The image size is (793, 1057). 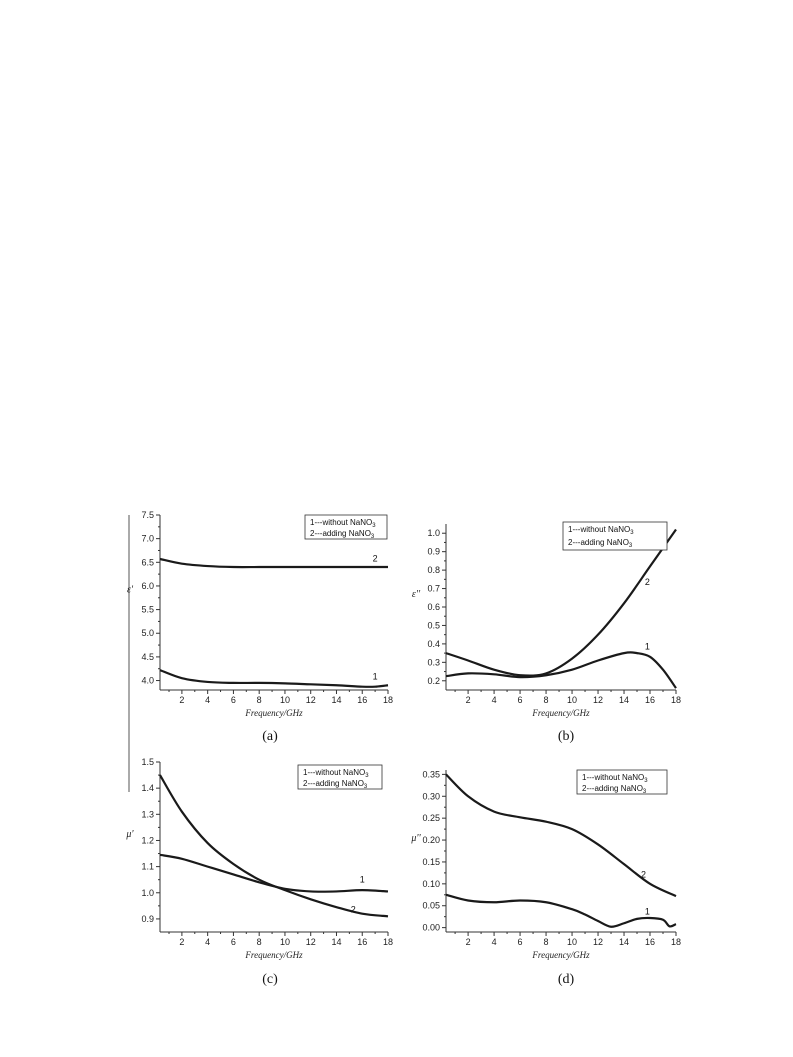 What do you see at coordinates (433, 625) in the screenshot?
I see `y-tick-label: 0.5` at bounding box center [433, 625].